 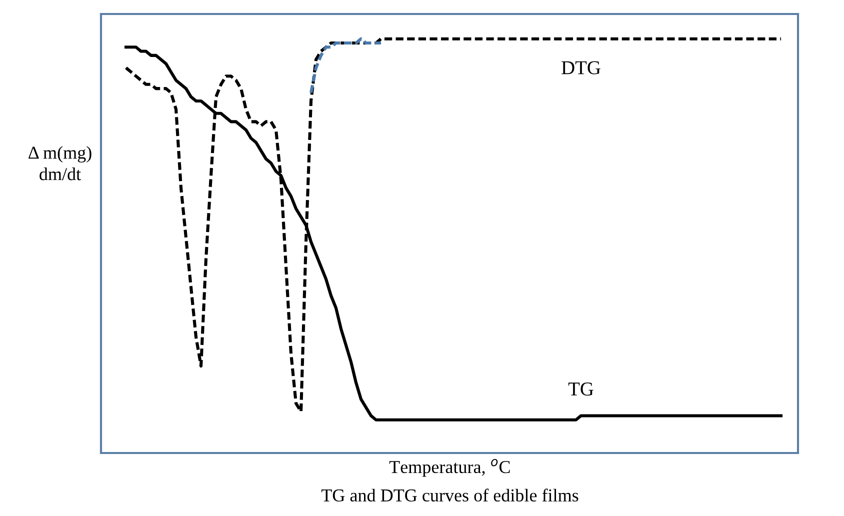 I want to click on series-label: DTG, so click(x=581, y=67).